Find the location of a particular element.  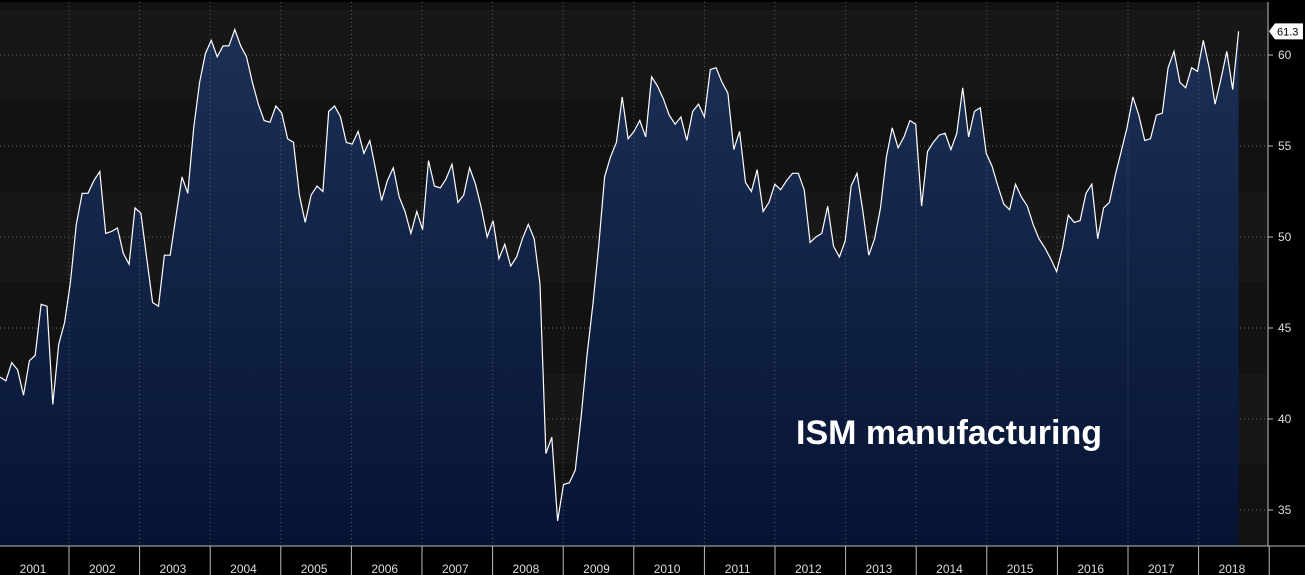

y-tick-label: 50 is located at coordinates (1285, 237).